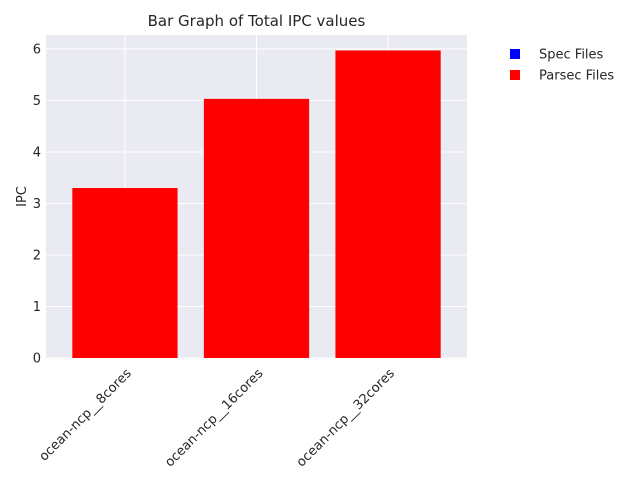  I want to click on y-tick-label: 6, so click(37, 49).